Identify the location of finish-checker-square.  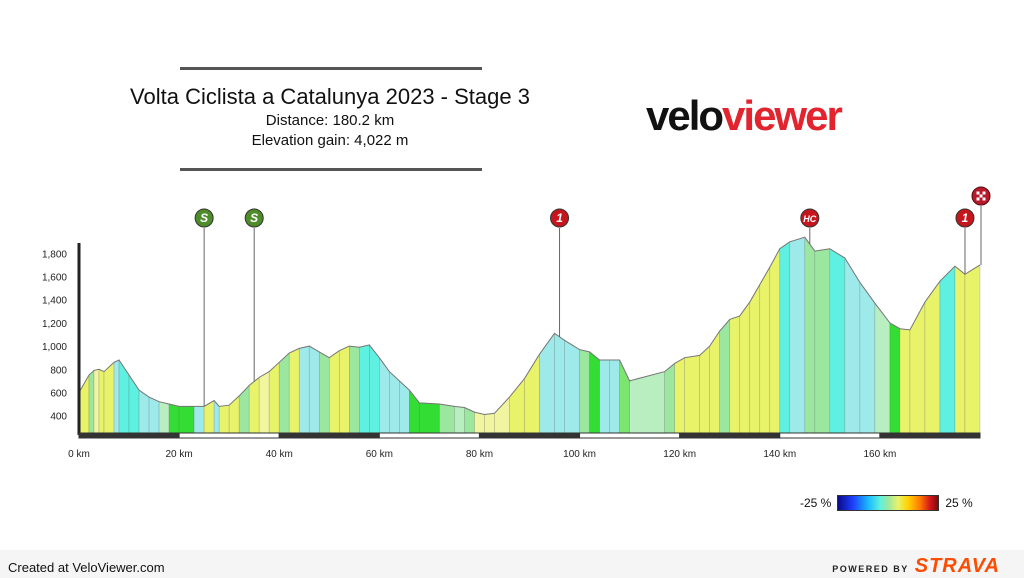
(984, 193).